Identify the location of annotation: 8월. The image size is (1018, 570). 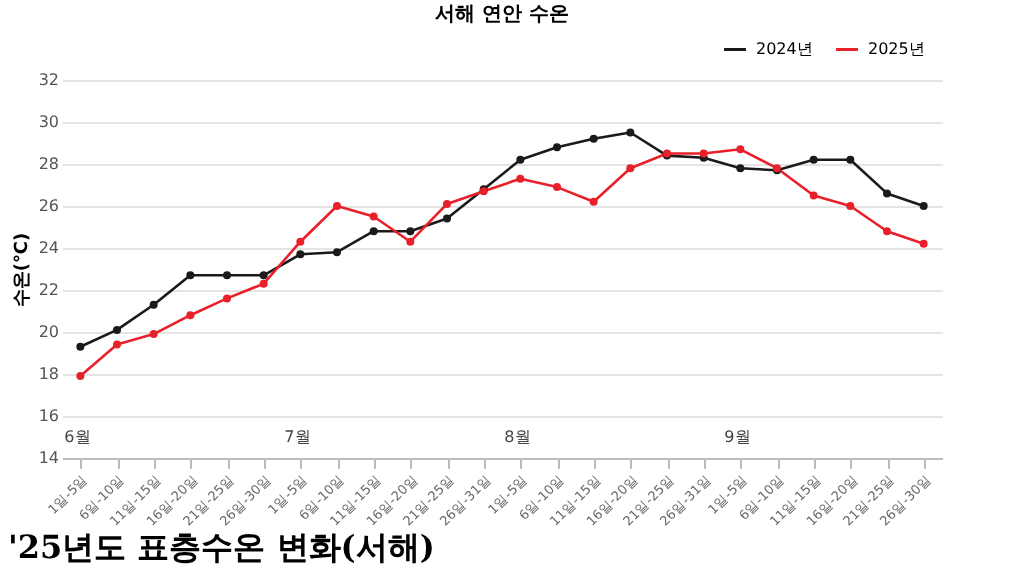
(517, 437).